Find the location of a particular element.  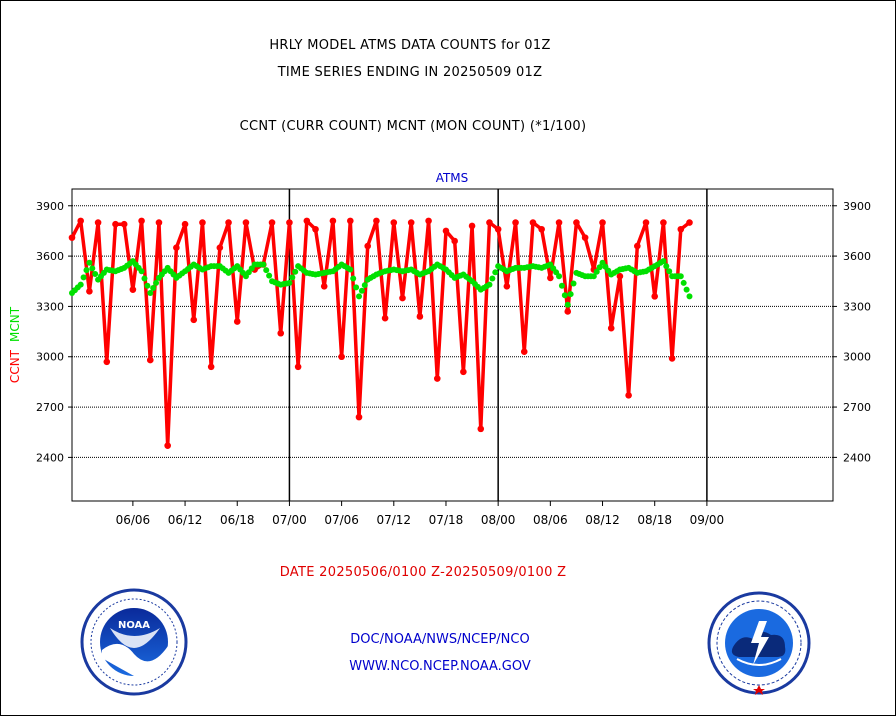

x-tick-label: 06/18 is located at coordinates (237, 520).